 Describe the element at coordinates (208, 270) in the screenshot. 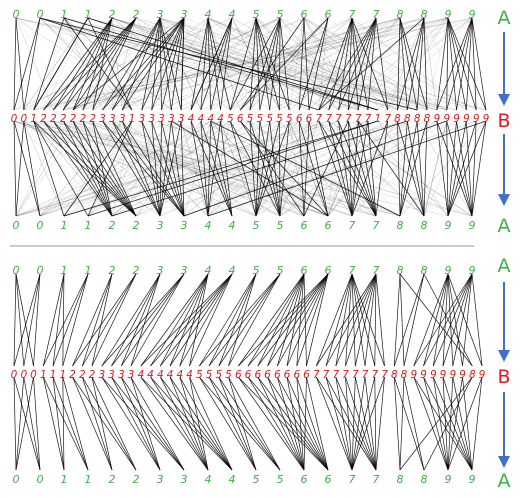

I see `digit-a-top: 4` at that location.